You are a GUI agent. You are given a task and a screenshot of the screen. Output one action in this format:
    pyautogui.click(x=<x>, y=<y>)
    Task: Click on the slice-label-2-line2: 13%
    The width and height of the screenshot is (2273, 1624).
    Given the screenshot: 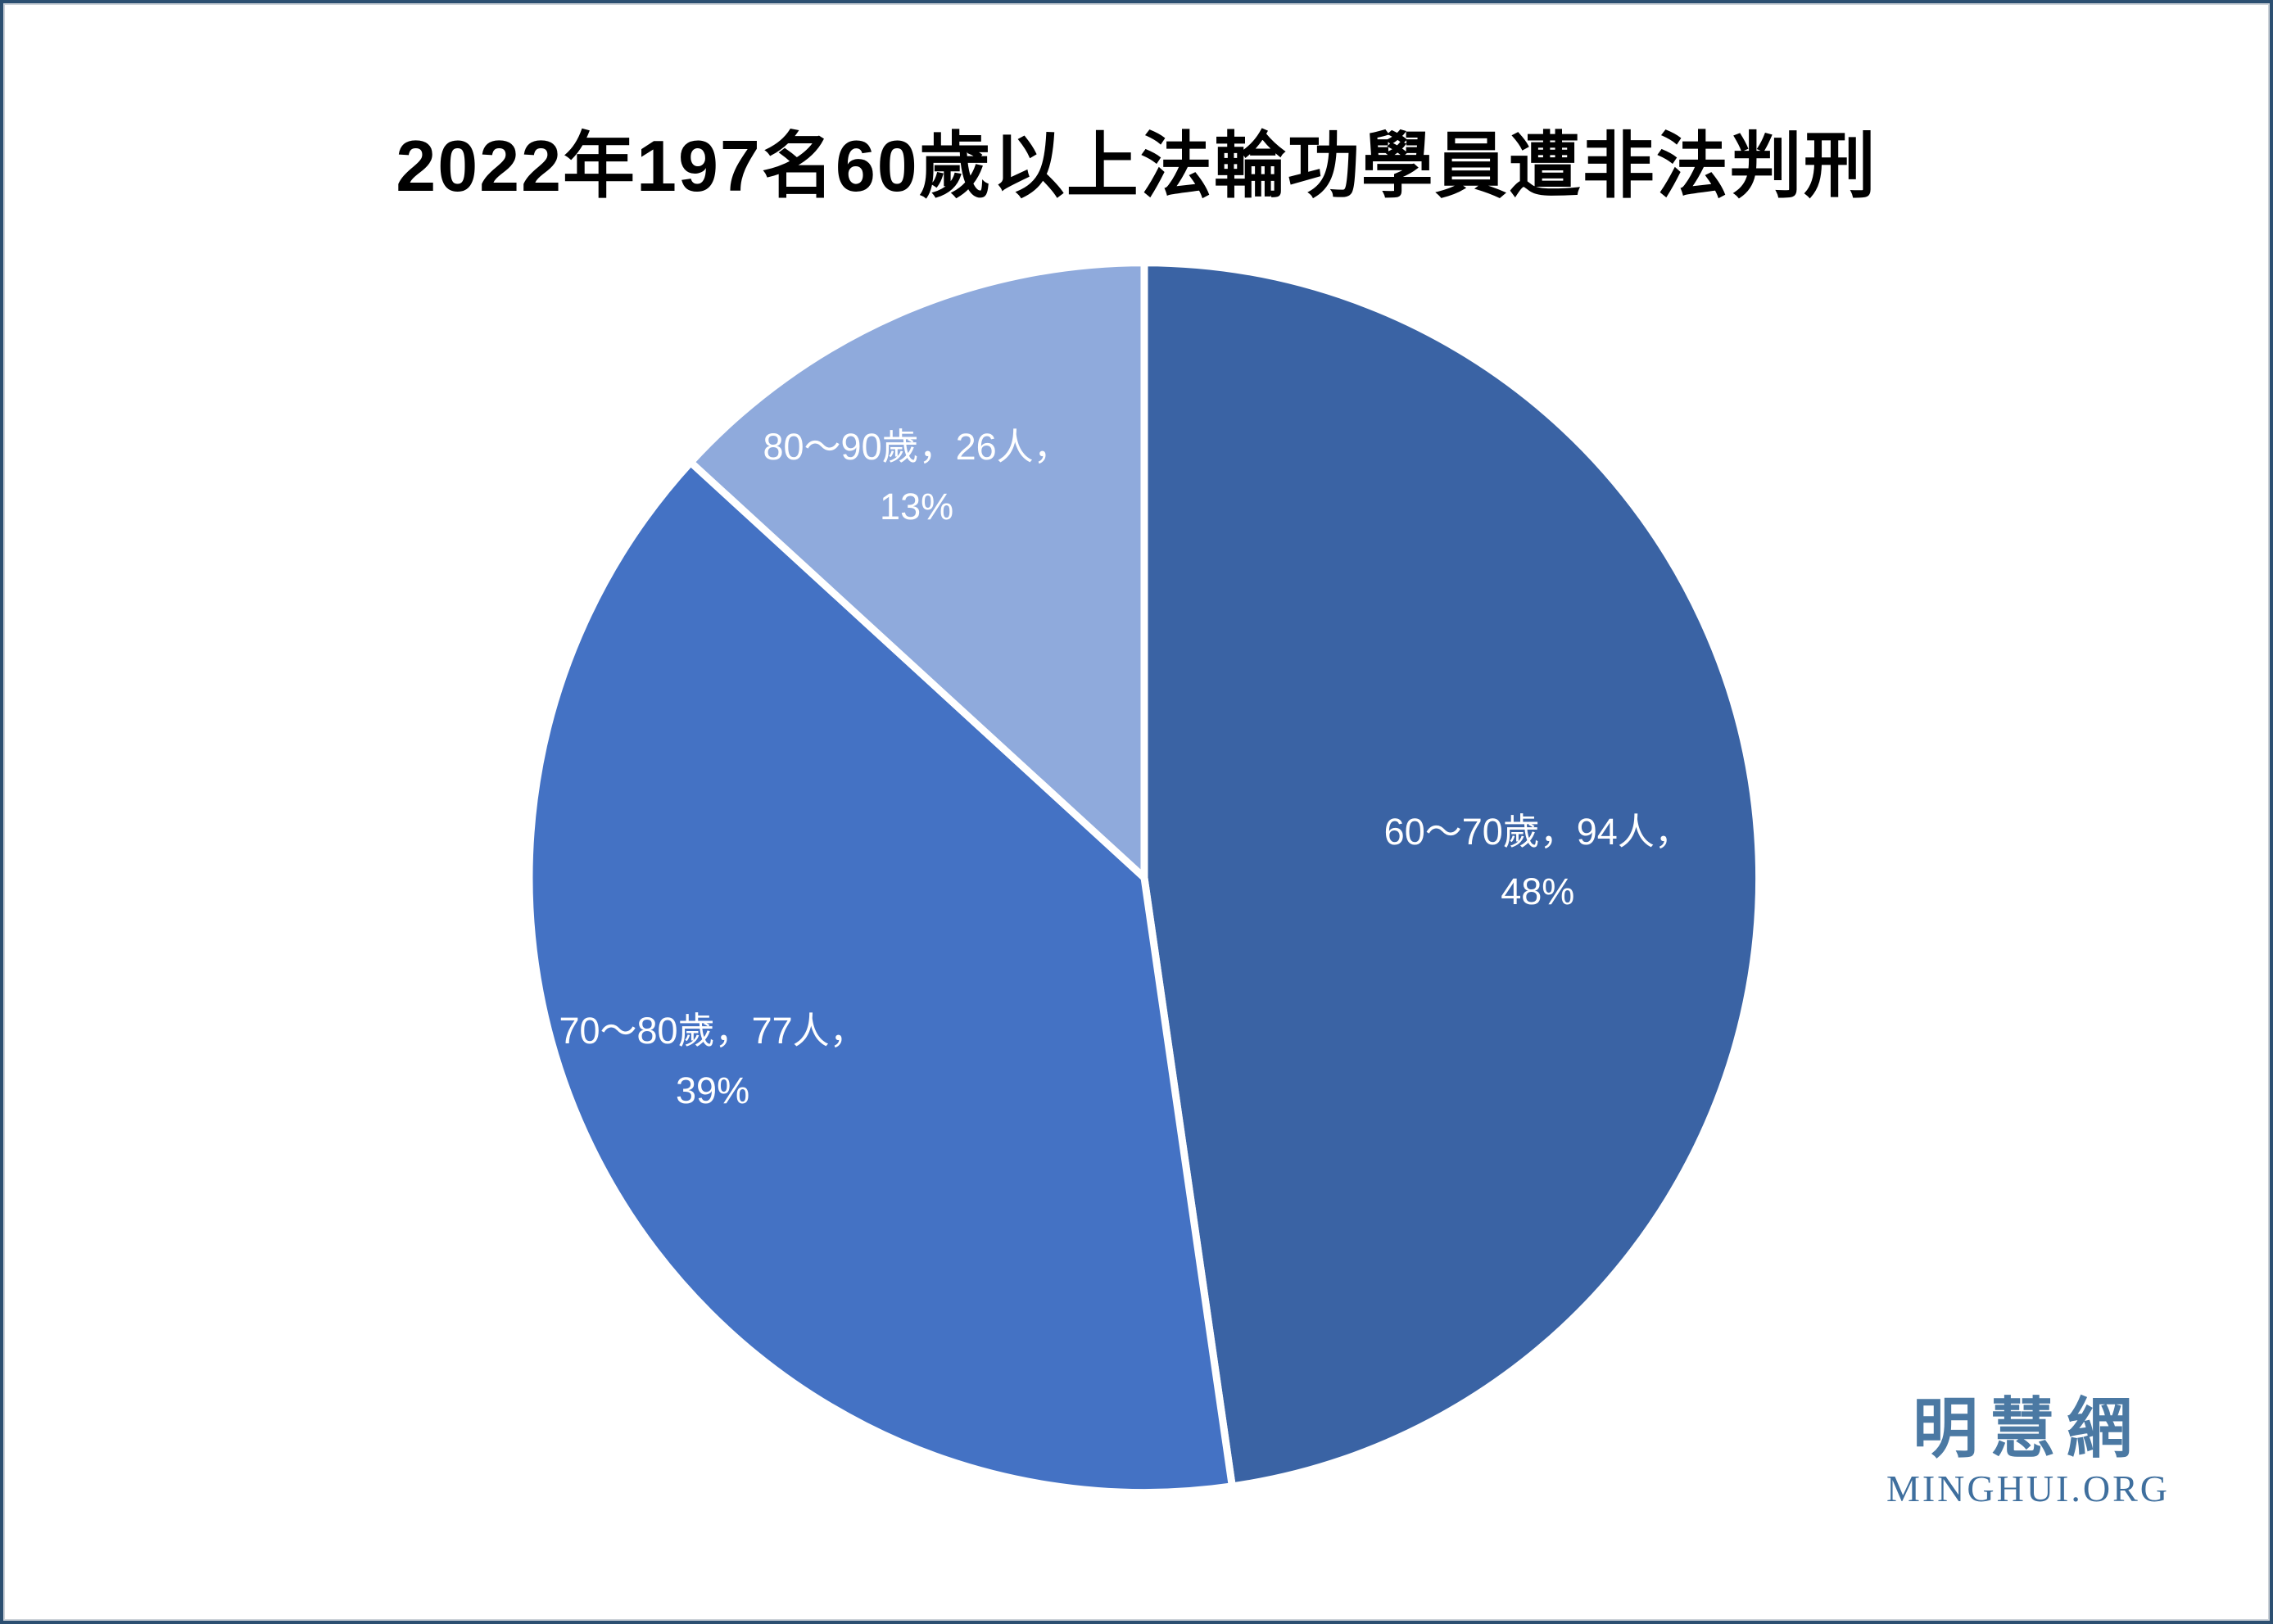 What is the action you would take?
    pyautogui.click(x=917, y=506)
    